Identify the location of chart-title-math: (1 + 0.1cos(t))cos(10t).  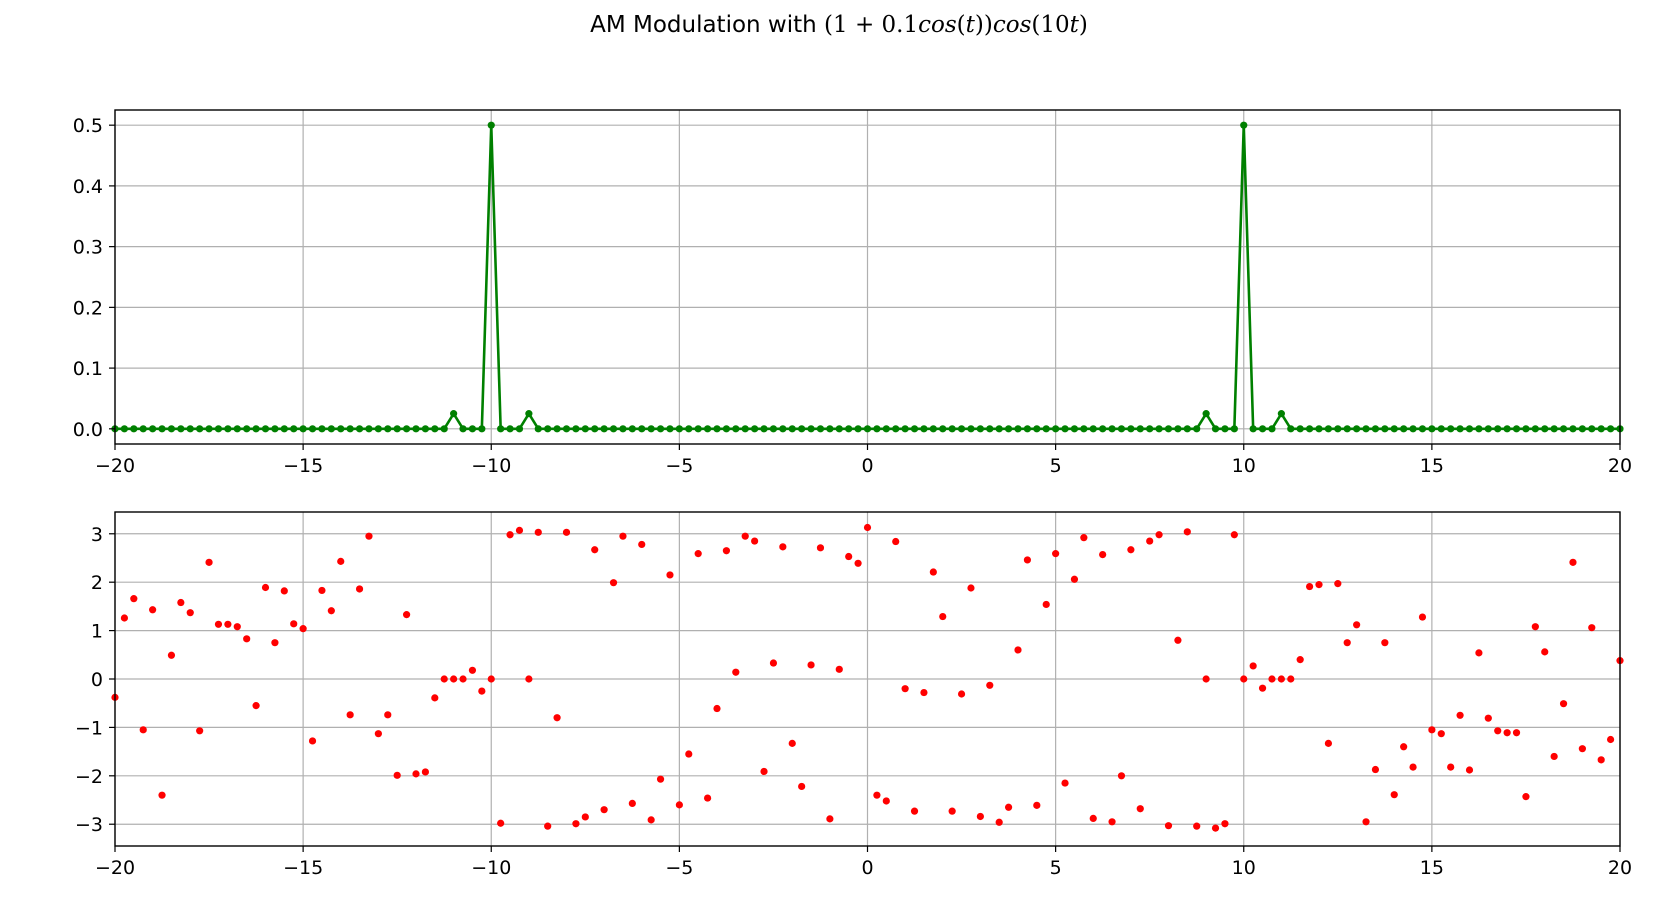
(956, 25).